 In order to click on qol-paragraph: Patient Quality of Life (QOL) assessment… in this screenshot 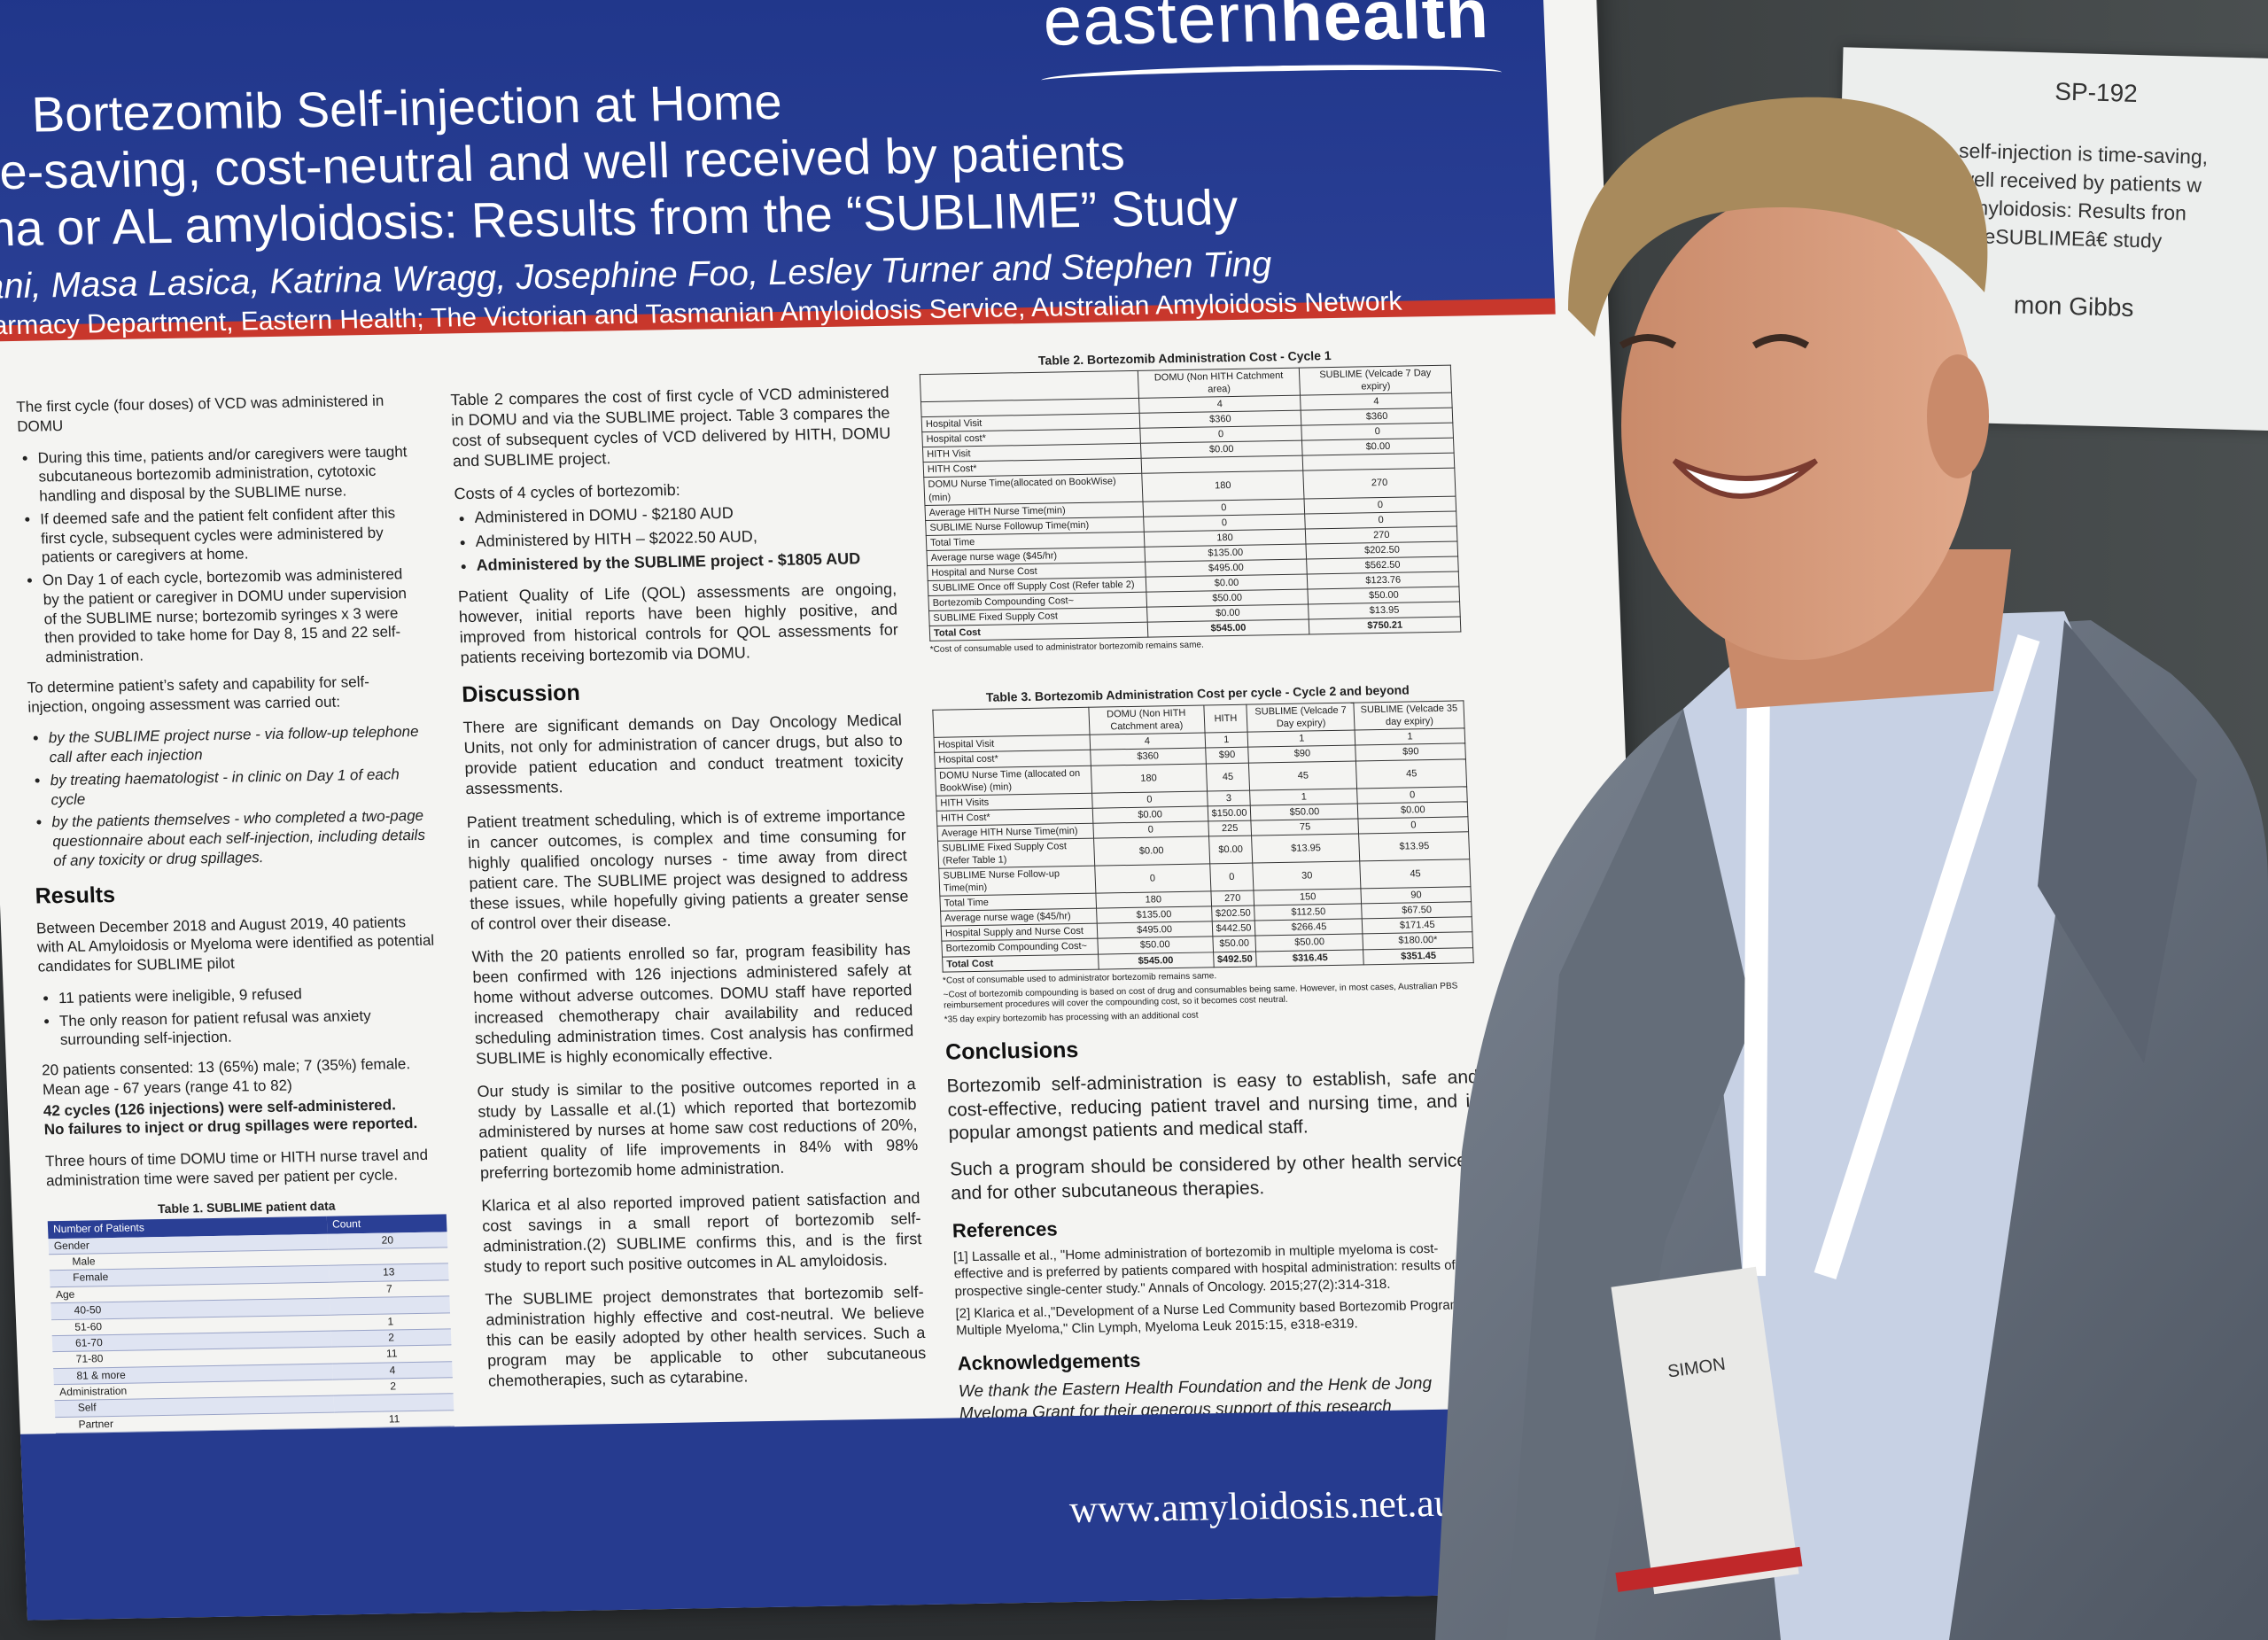, I will do `click(678, 623)`.